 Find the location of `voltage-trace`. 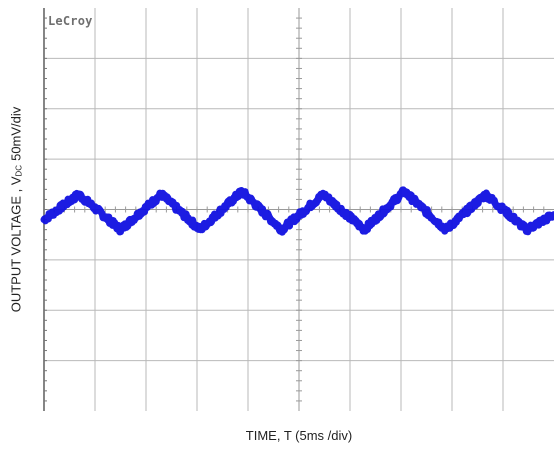

voltage-trace is located at coordinates (297, 211).